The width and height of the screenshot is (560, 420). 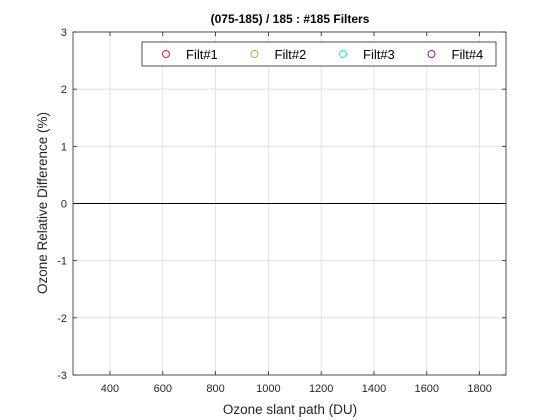 I want to click on legend: Filt#1 Filt#2 Filt#3 Filt#4, so click(x=319, y=54).